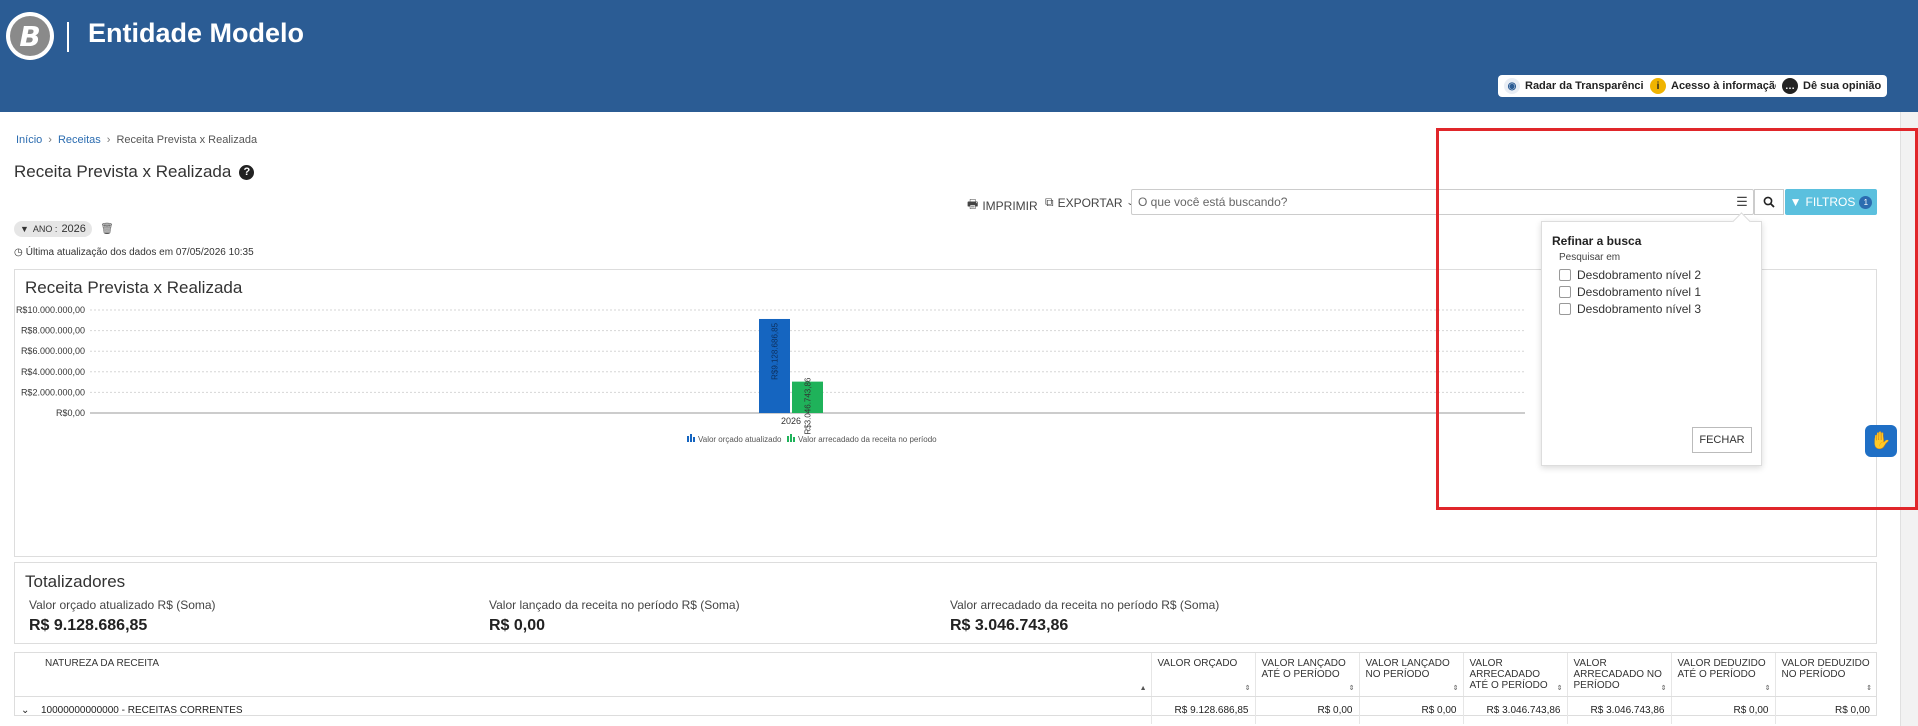 This screenshot has width=1918, height=726. I want to click on column-header-deduzido-ate: VALOR DEDUZIDO ATÉ O PERÍODO ⇕, so click(1722, 675).